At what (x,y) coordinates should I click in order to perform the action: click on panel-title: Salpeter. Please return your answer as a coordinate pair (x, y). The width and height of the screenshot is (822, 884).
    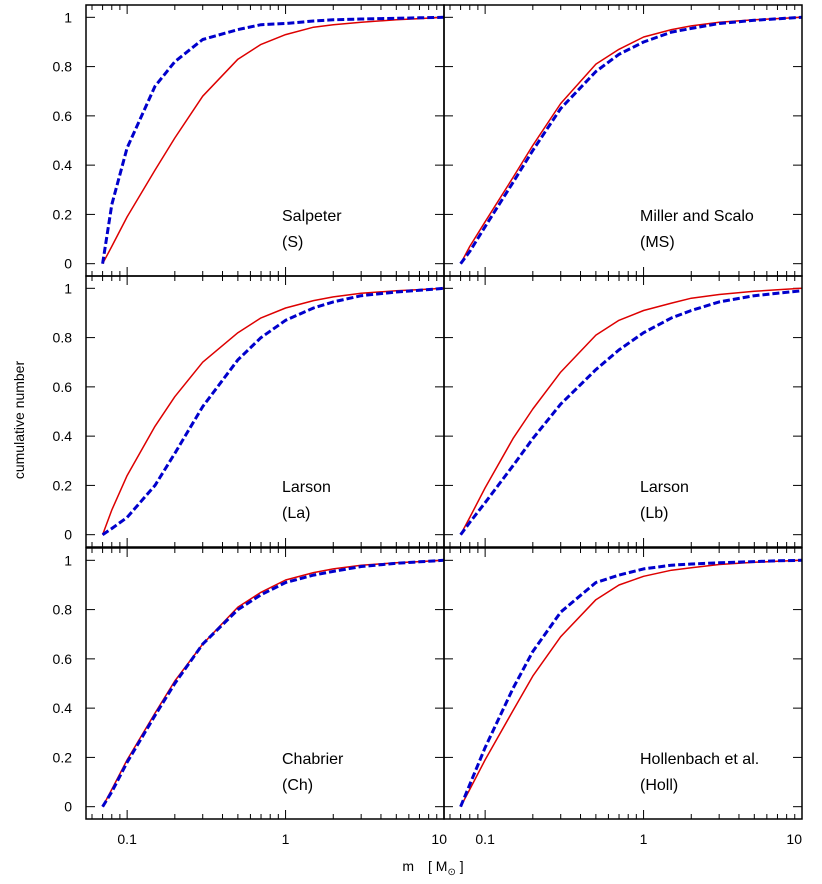
    Looking at the image, I should click on (312, 216).